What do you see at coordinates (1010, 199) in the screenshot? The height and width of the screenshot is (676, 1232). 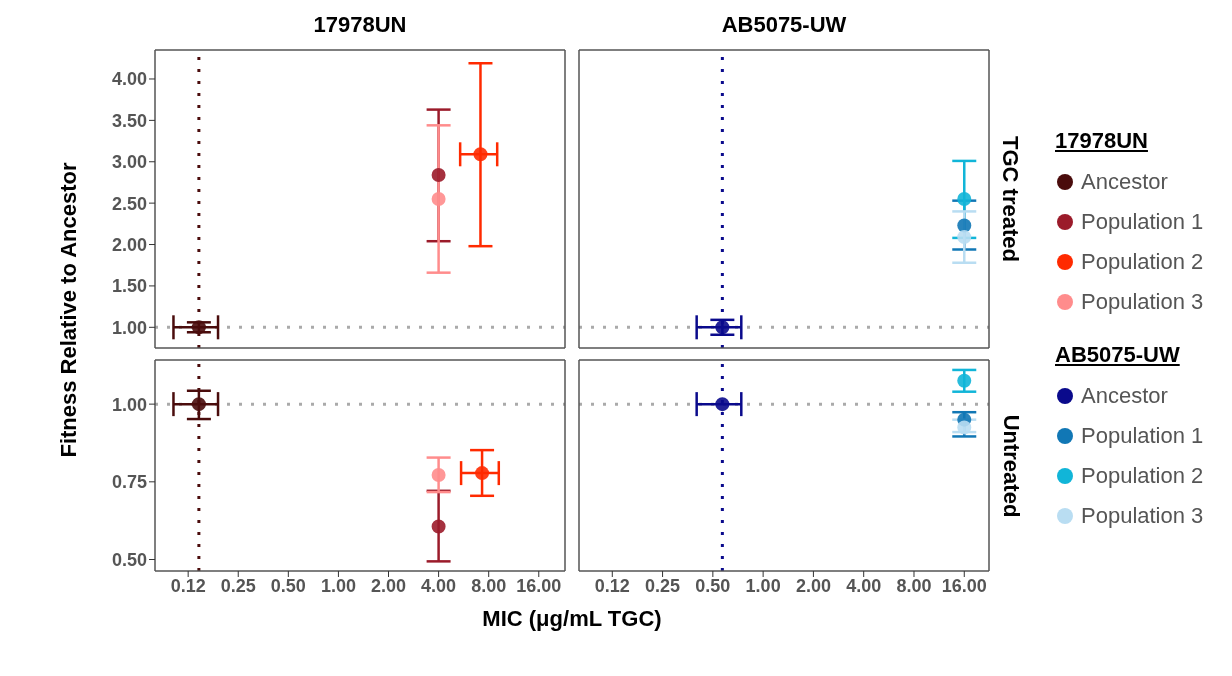 I see `text: TGC treated` at bounding box center [1010, 199].